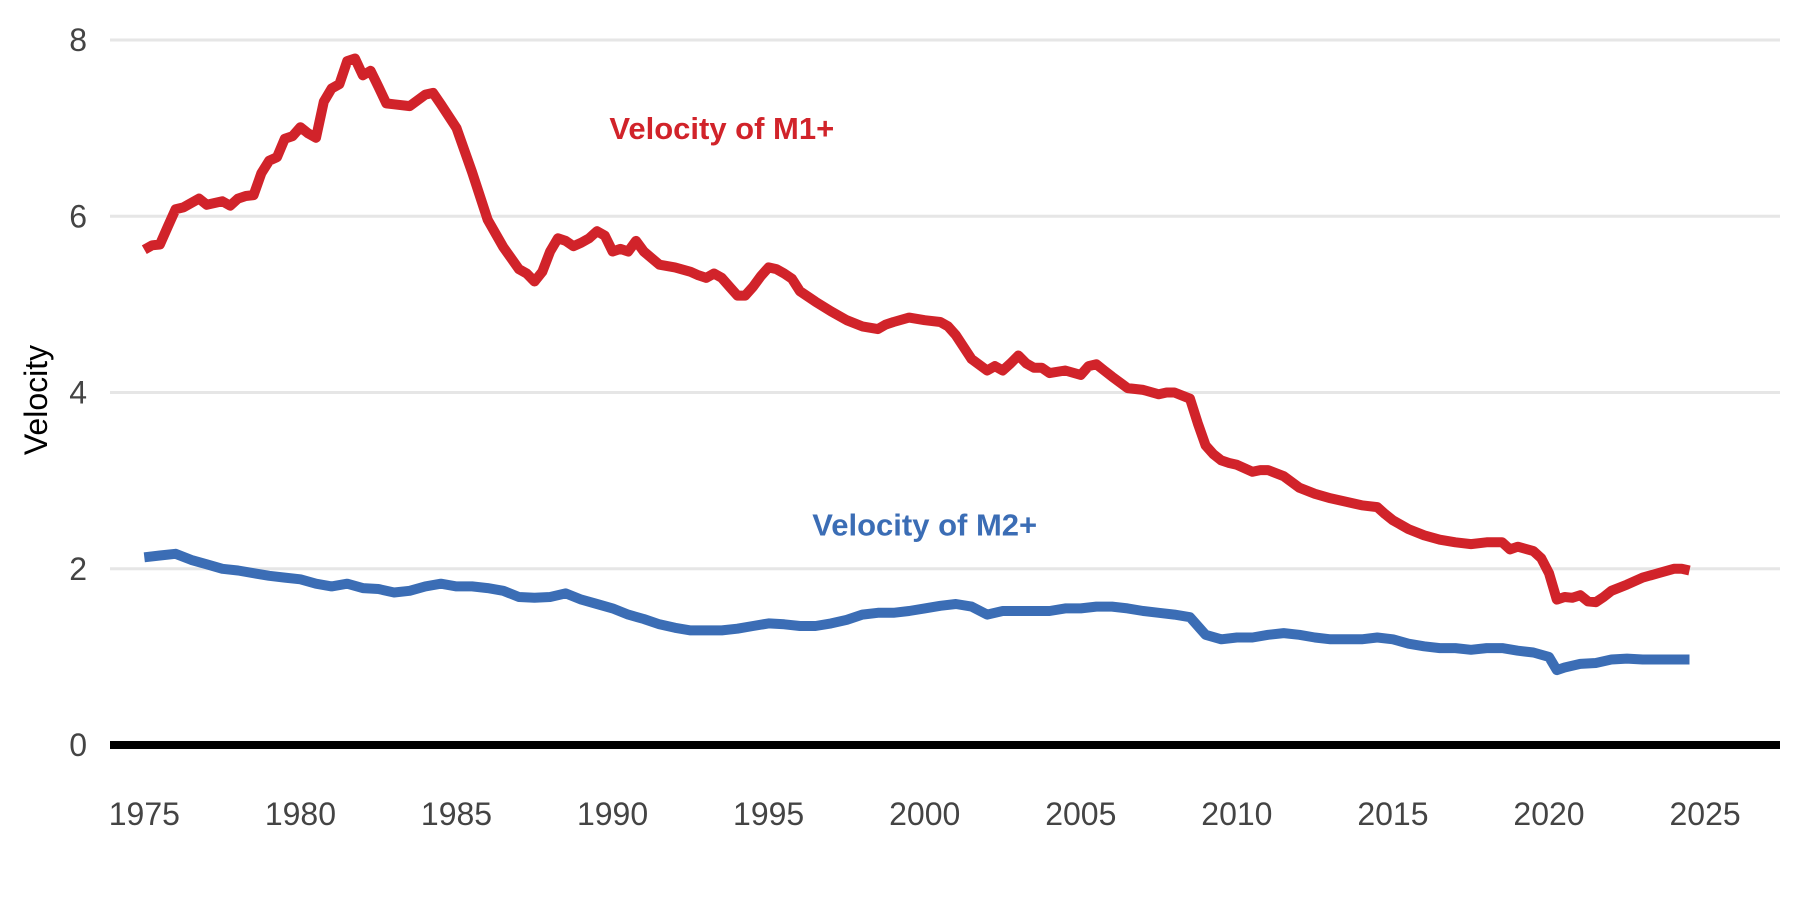 This screenshot has width=1800, height=900. Describe the element at coordinates (823, 327) in the screenshot. I see `series-labels: Velocity of M1+ Velocity of M2+` at that location.